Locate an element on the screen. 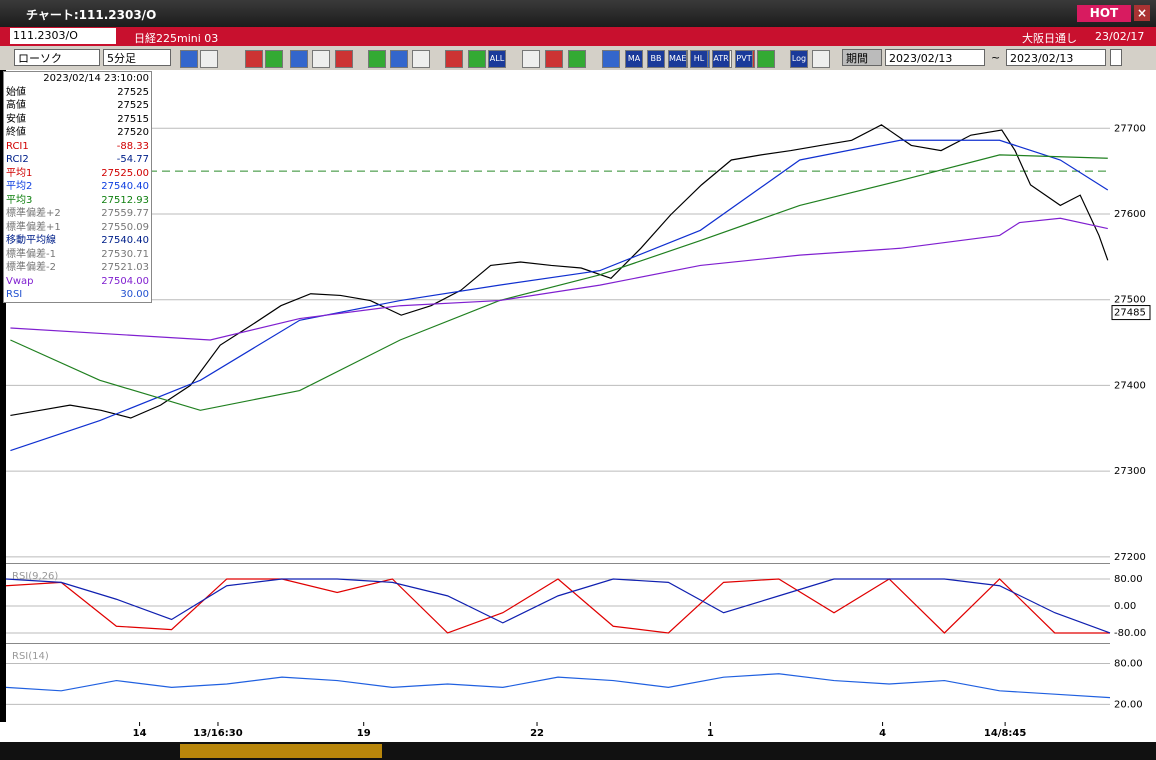 The width and height of the screenshot is (1156, 760). info-row: 平均2 27540.40 is located at coordinates (77, 187).